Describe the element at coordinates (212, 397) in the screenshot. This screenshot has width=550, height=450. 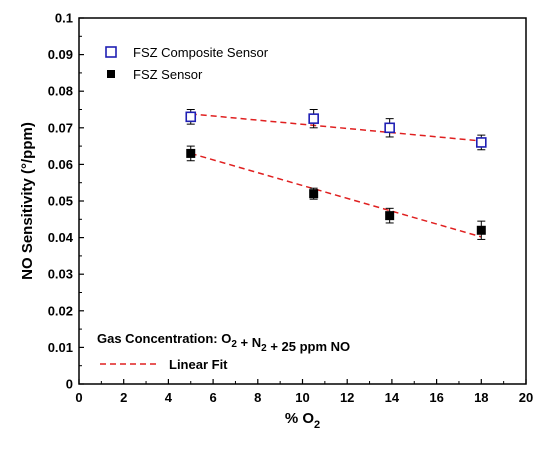
I see `x-tick-label: 6` at that location.